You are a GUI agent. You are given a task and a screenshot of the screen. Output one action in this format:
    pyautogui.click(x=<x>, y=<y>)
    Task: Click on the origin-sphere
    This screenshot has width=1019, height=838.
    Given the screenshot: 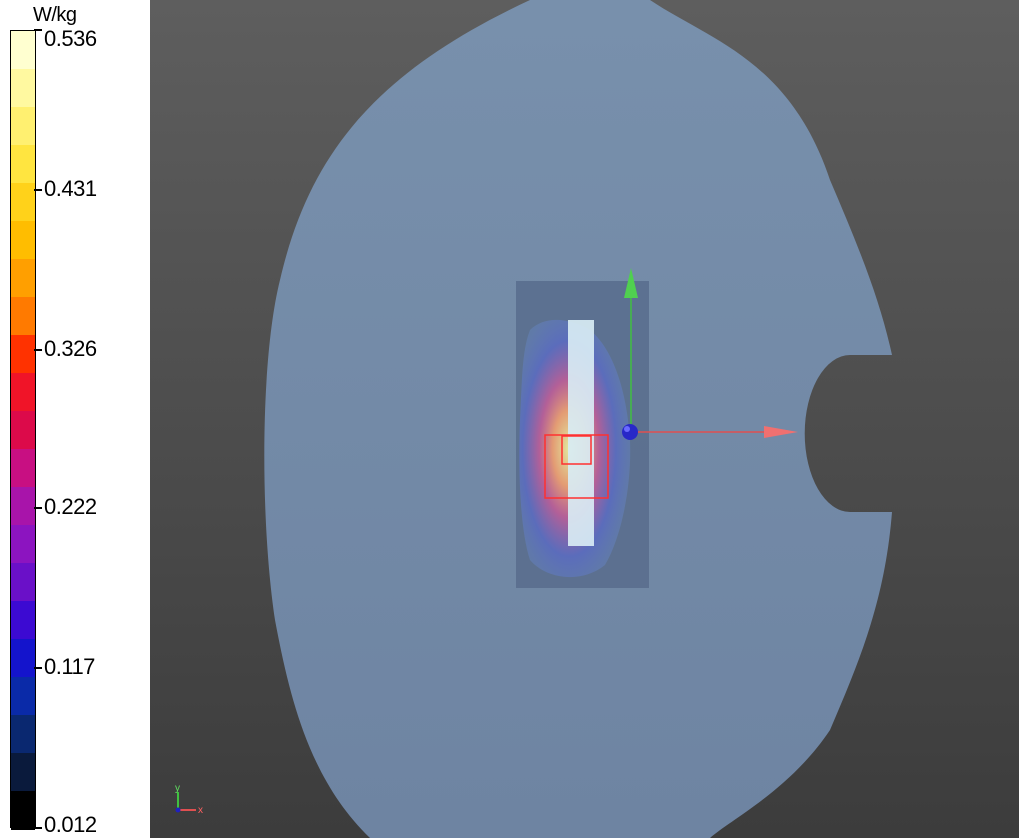 What is the action you would take?
    pyautogui.click(x=630, y=432)
    